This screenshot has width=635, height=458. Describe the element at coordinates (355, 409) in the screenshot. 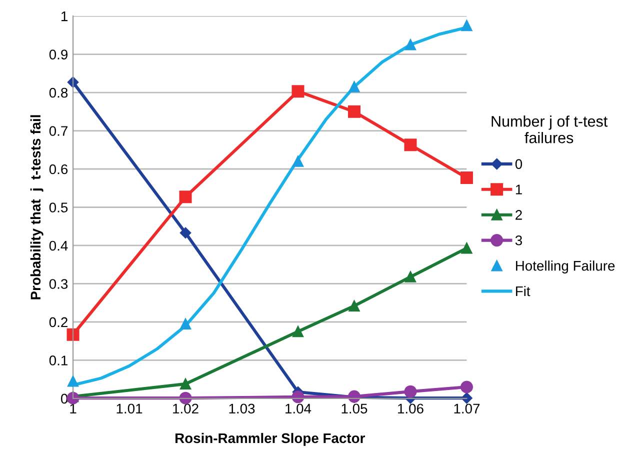

I see `x-tick-label: 1.05` at that location.